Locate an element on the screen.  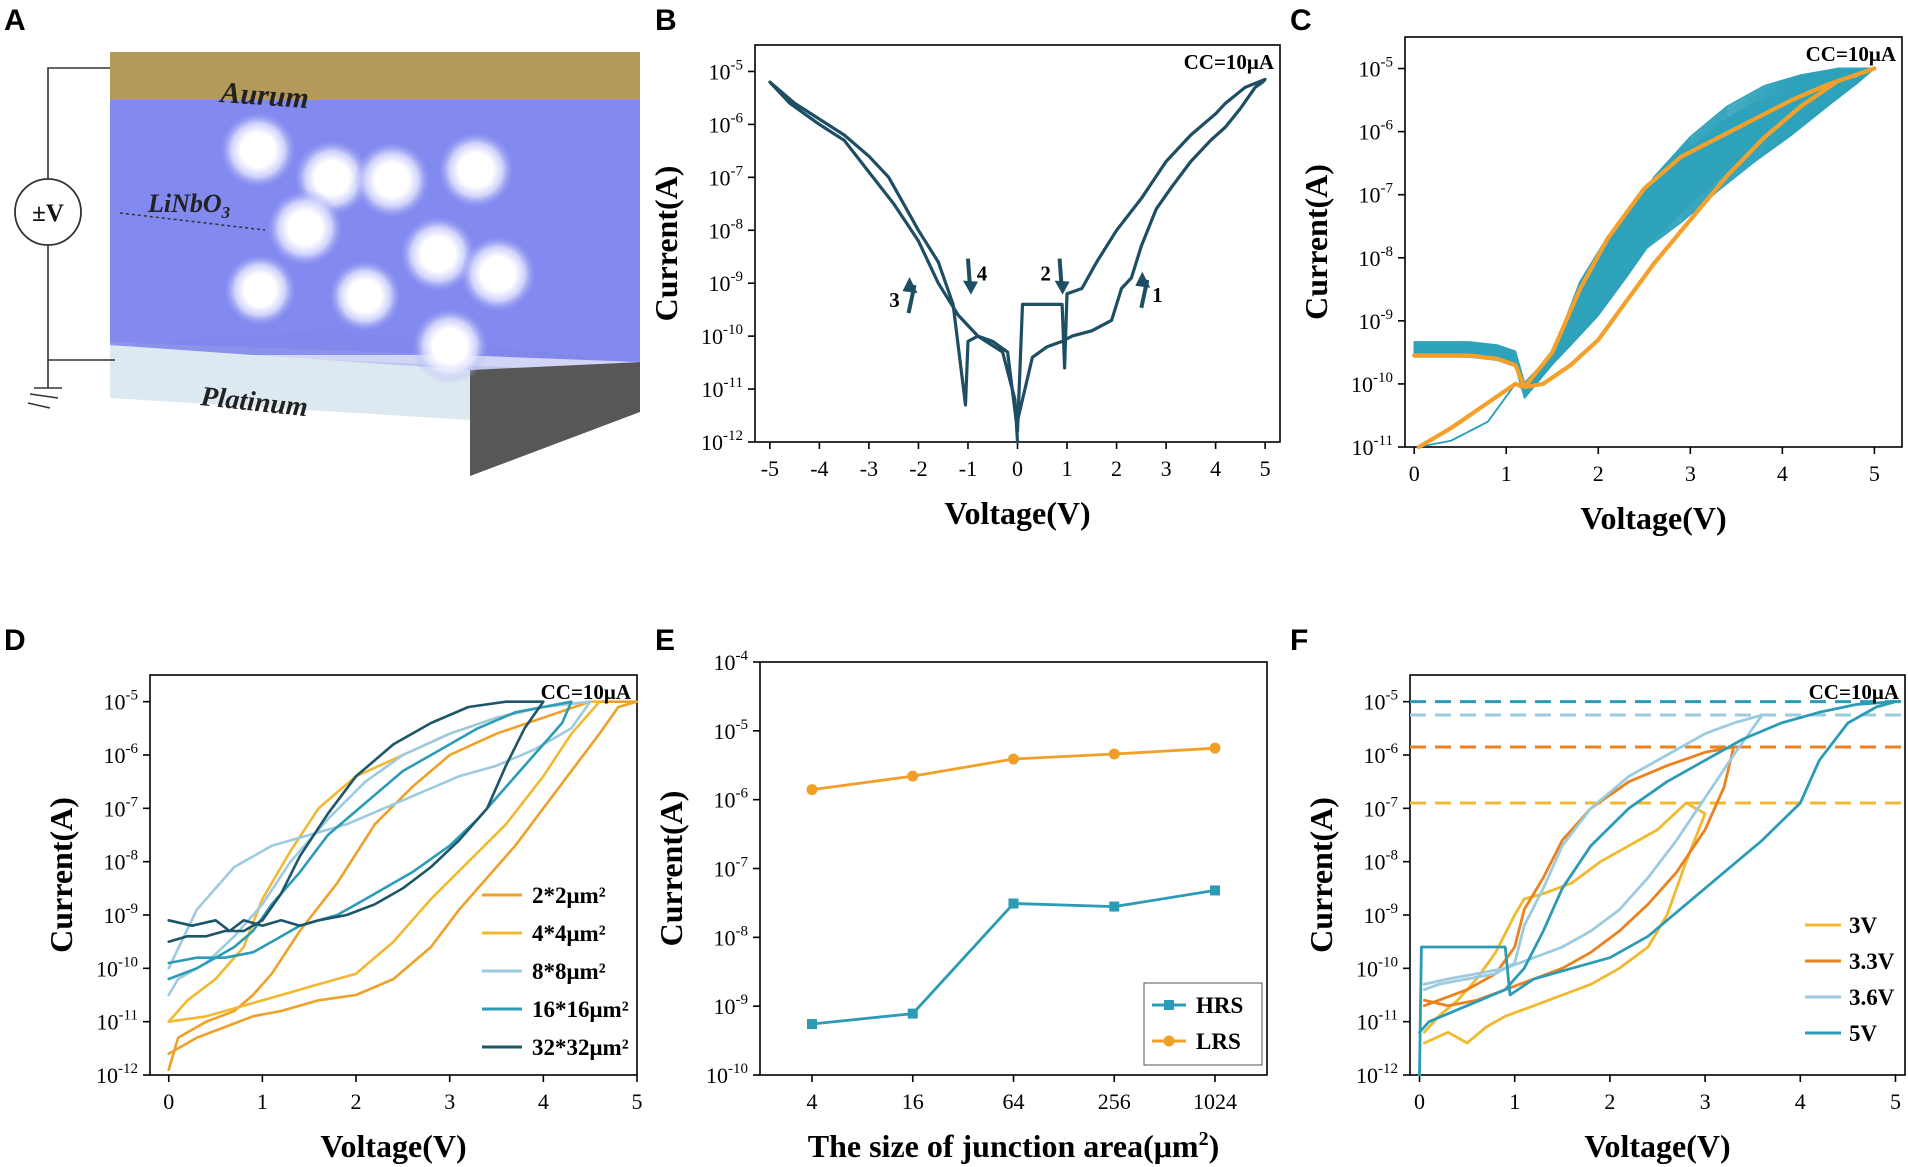
legend-label-text: 16*16μm² is located at coordinates (580, 1009).